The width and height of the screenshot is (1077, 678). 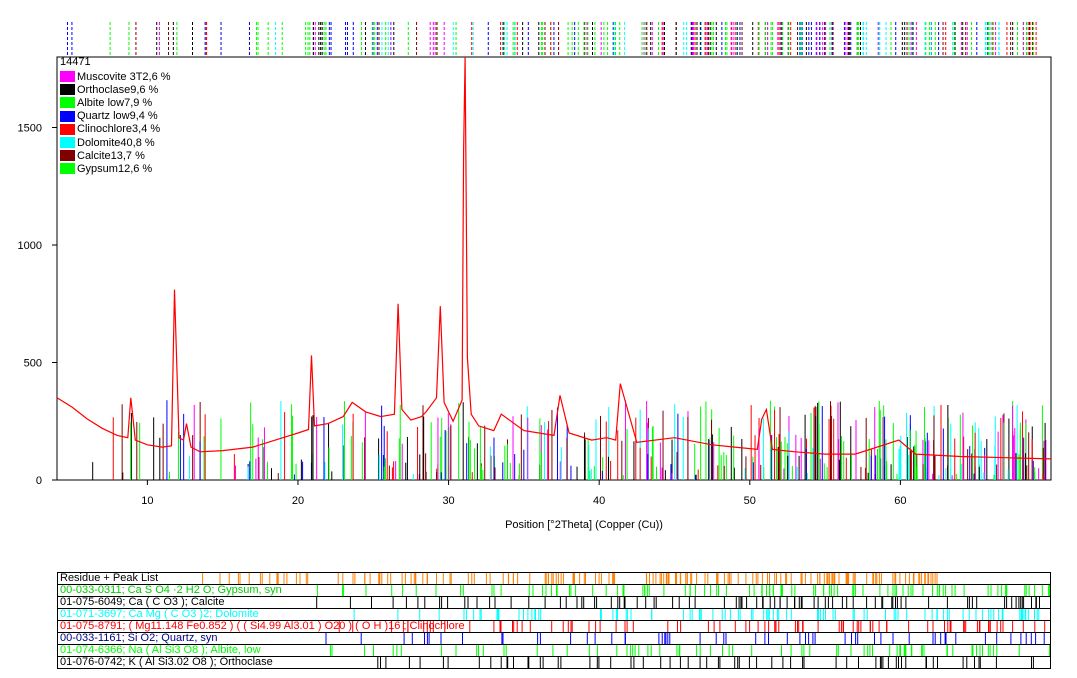 I want to click on legend-item: Albite low 7,9 %, so click(x=115, y=102).